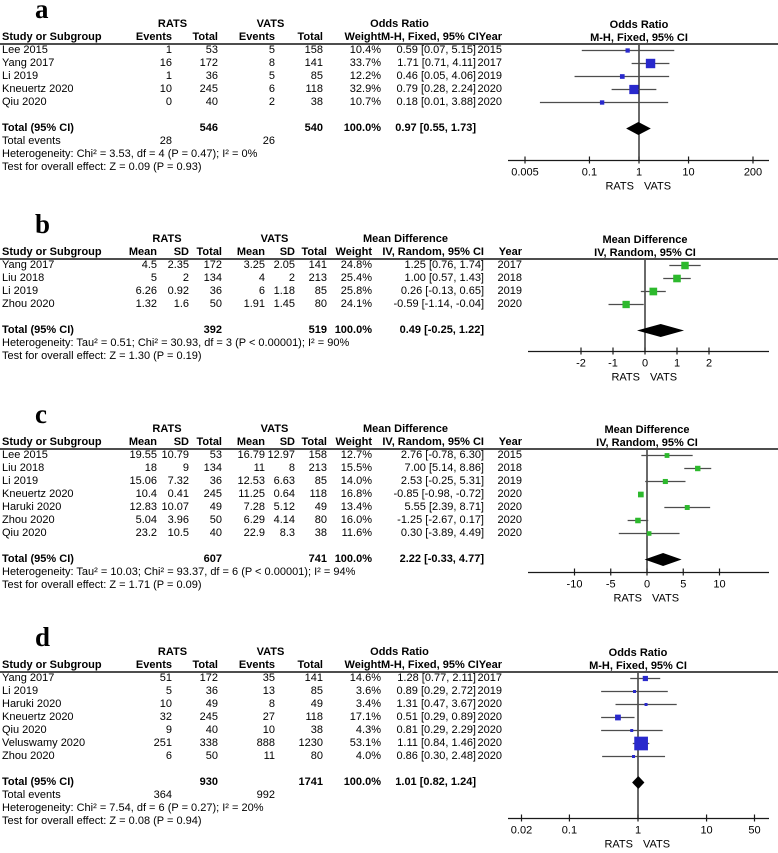  I want to click on weight-value: 11.6%, so click(356, 533).